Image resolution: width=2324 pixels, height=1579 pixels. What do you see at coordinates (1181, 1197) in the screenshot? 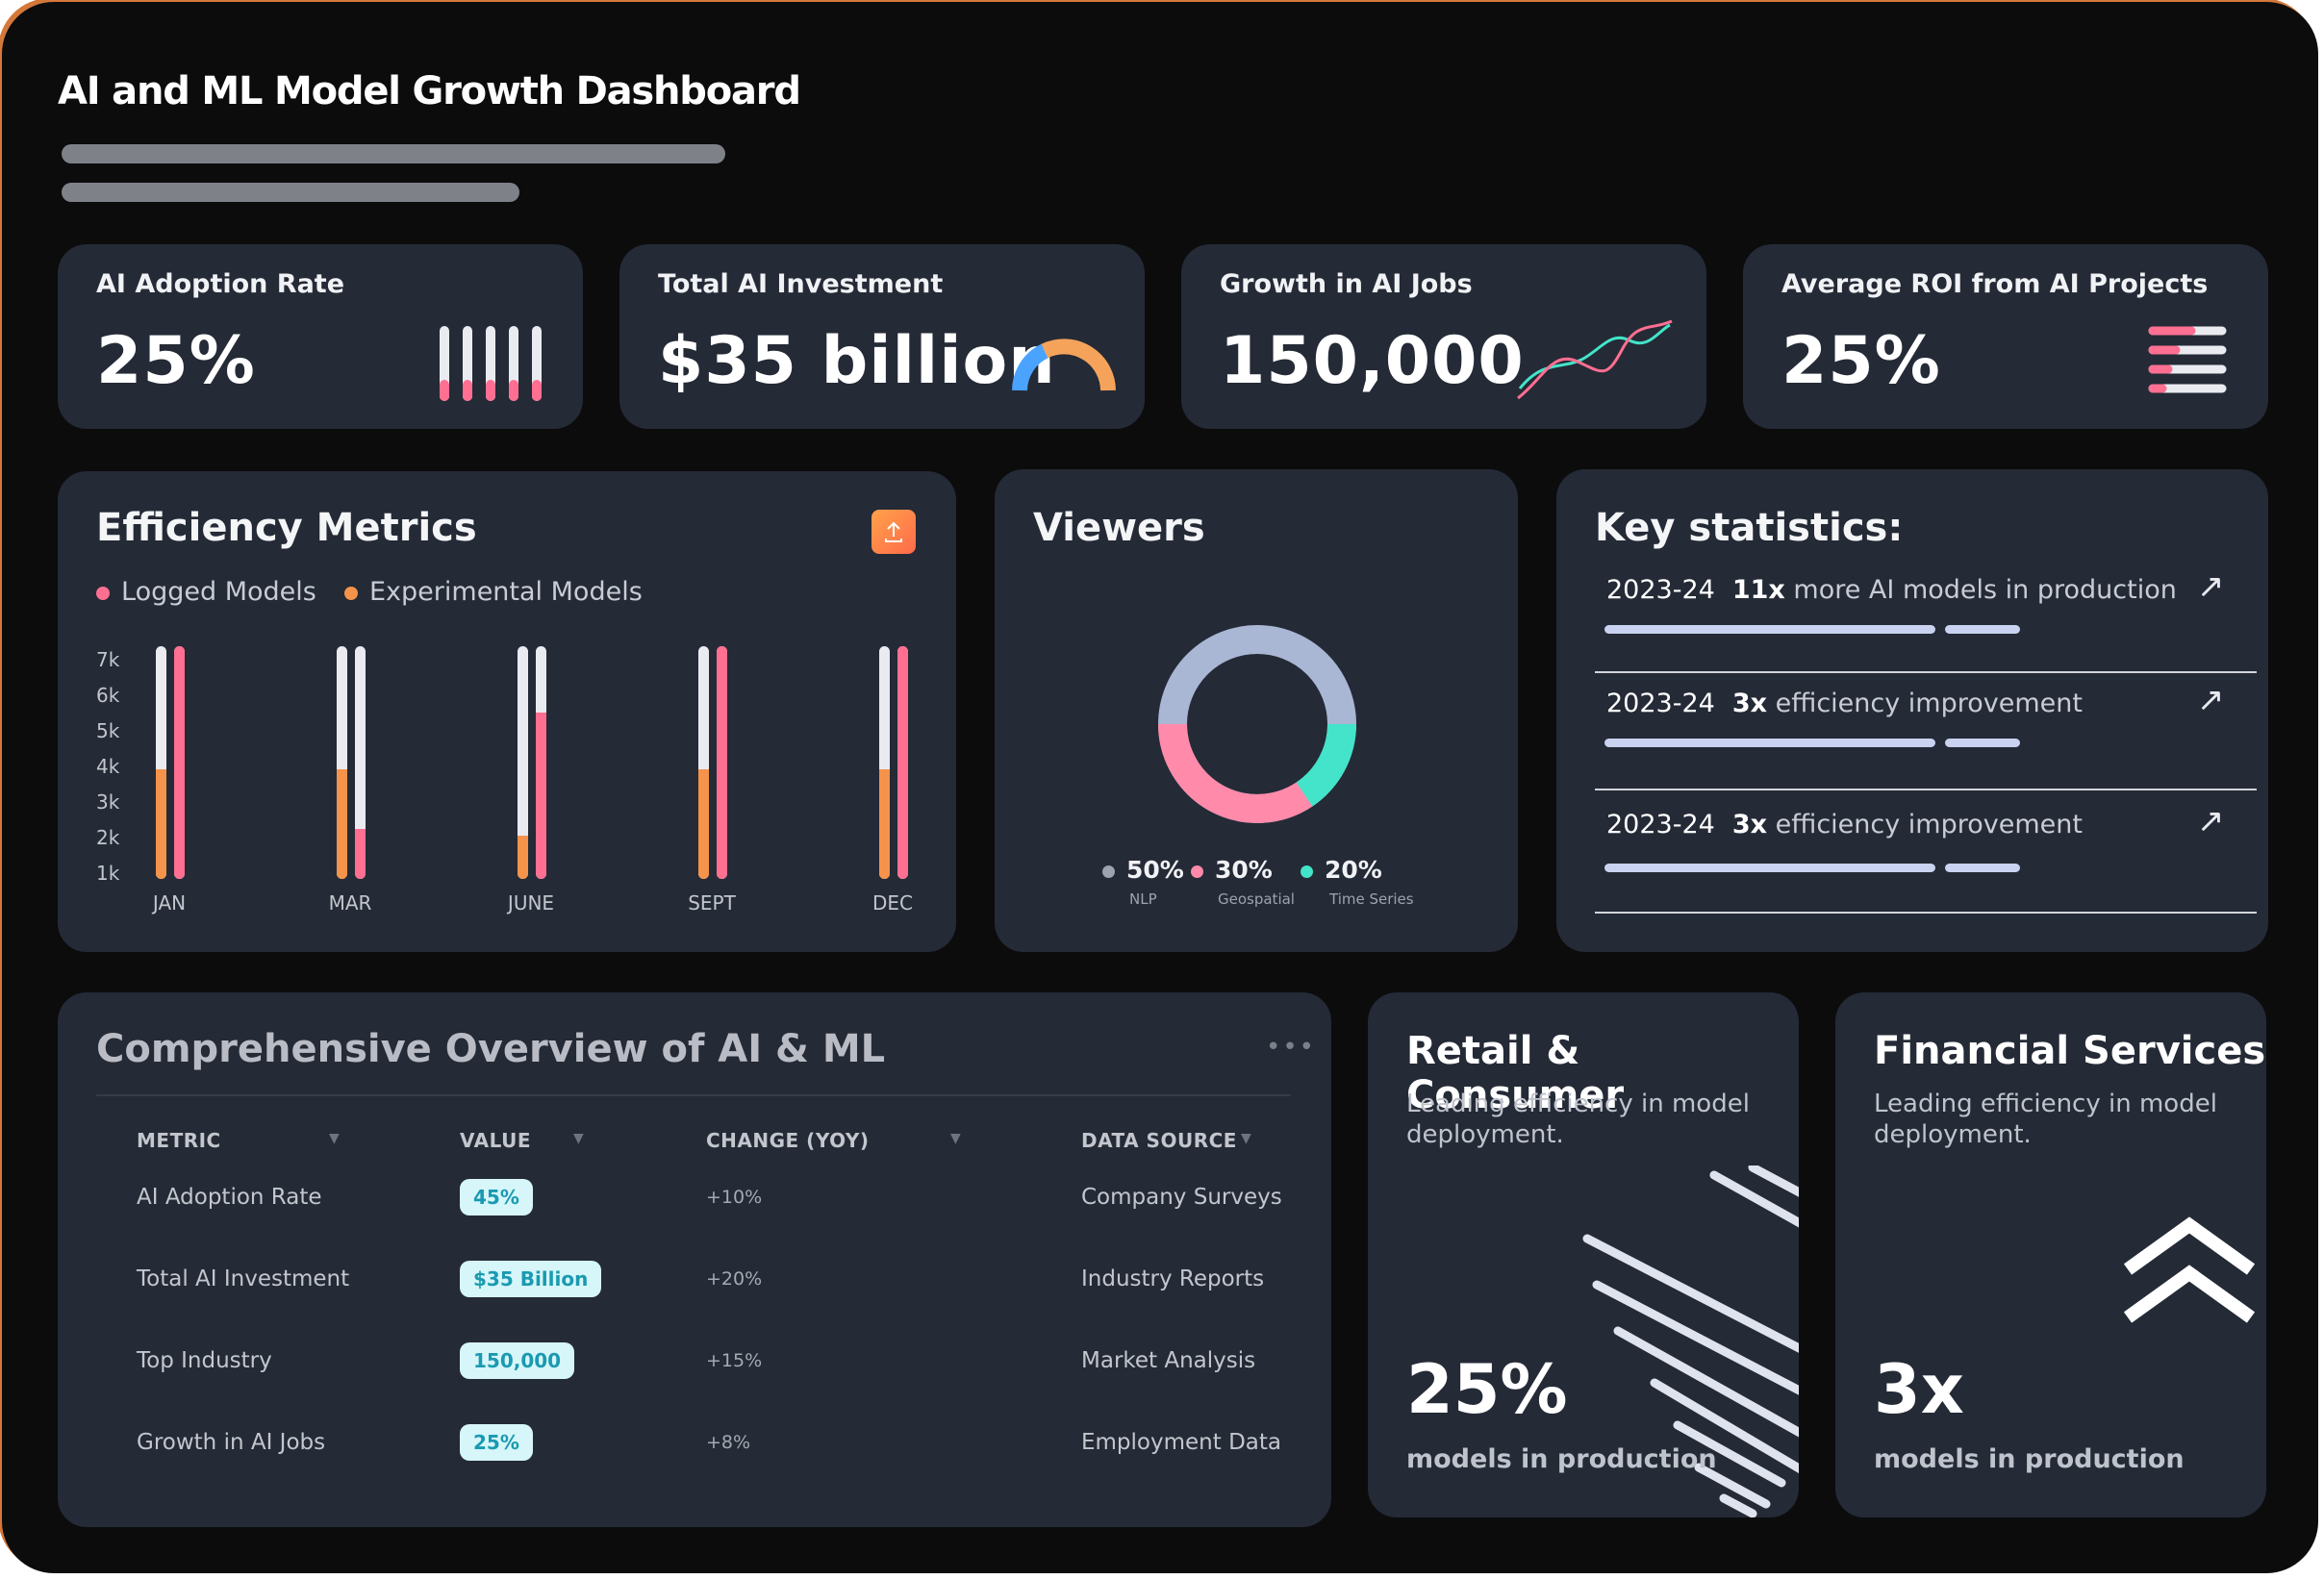
I see `cell-source: Company Surveys` at bounding box center [1181, 1197].